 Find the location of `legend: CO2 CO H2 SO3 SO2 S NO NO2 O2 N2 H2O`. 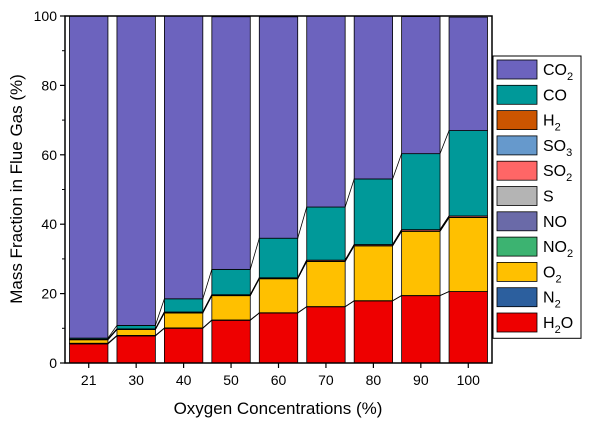

legend: CO2 CO H2 SO3 SO2 S NO NO2 O2 N2 H2O is located at coordinates (537, 197).